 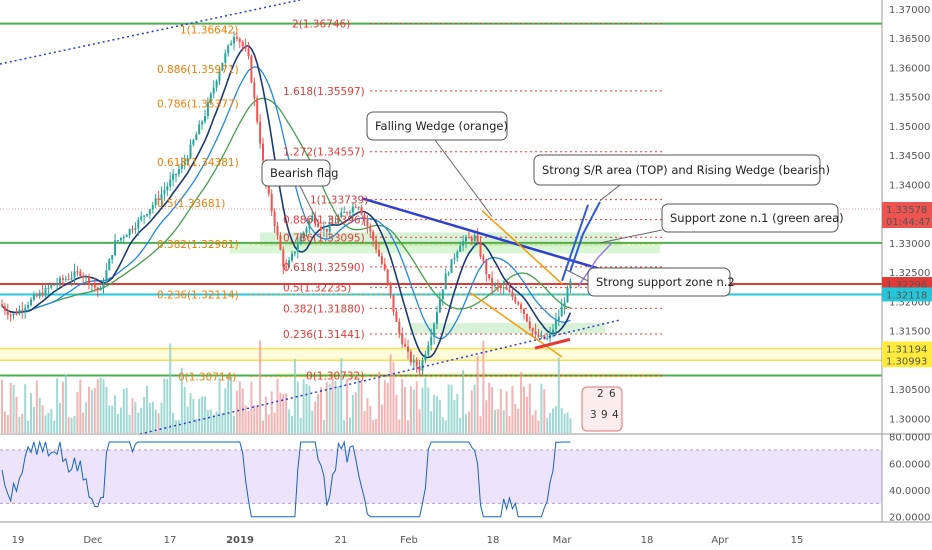 What do you see at coordinates (321, 25) in the screenshot?
I see `fib-red-label: 2(1.36746)` at bounding box center [321, 25].